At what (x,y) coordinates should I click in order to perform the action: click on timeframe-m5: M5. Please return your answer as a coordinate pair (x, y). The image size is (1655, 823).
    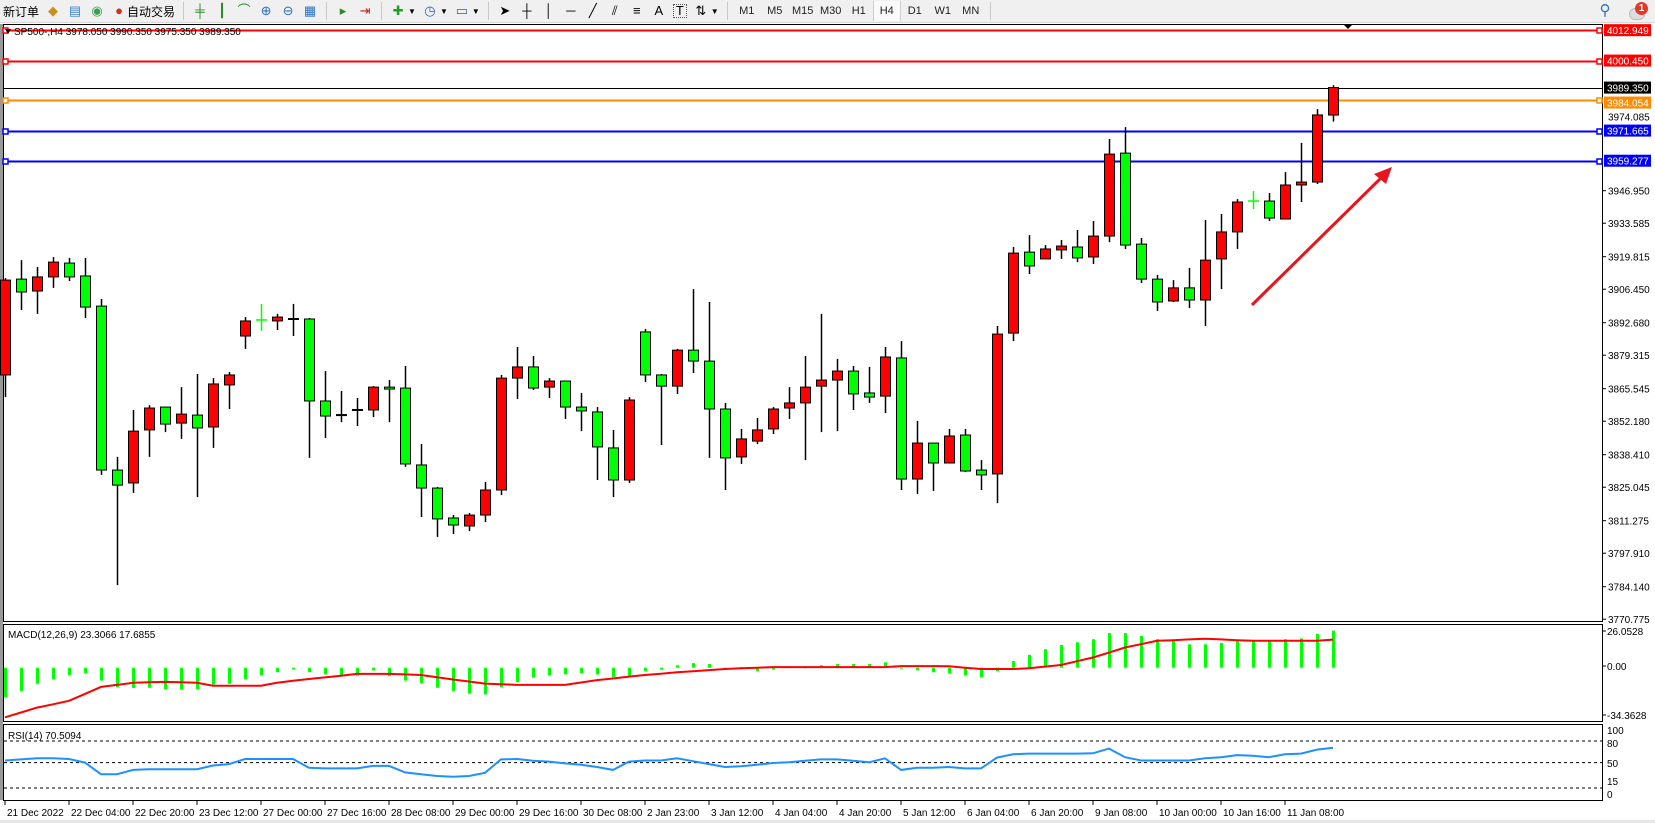
    Looking at the image, I should click on (775, 11).